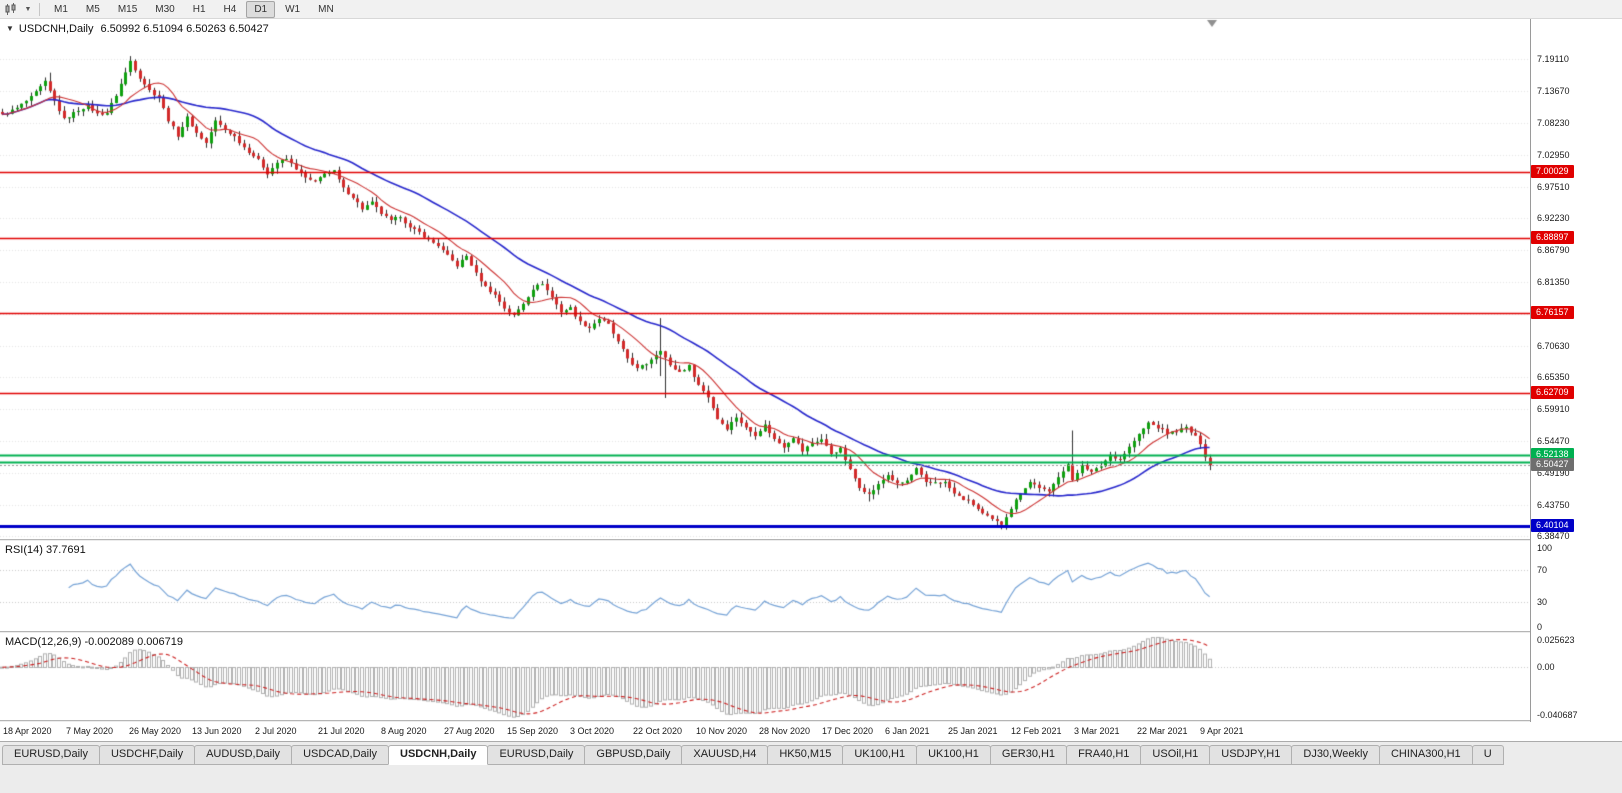 The width and height of the screenshot is (1622, 793). What do you see at coordinates (184, 29) in the screenshot?
I see `ohlc-values-text: 6.50992 6.51094 6.50263 6.50427` at bounding box center [184, 29].